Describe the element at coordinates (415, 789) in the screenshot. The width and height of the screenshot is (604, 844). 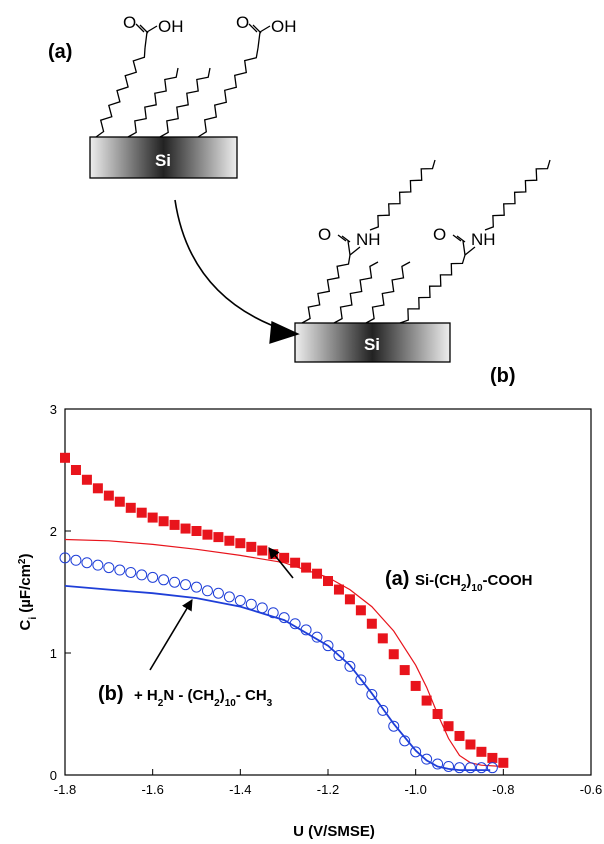
I see `x-tick-label: -1.0` at that location.